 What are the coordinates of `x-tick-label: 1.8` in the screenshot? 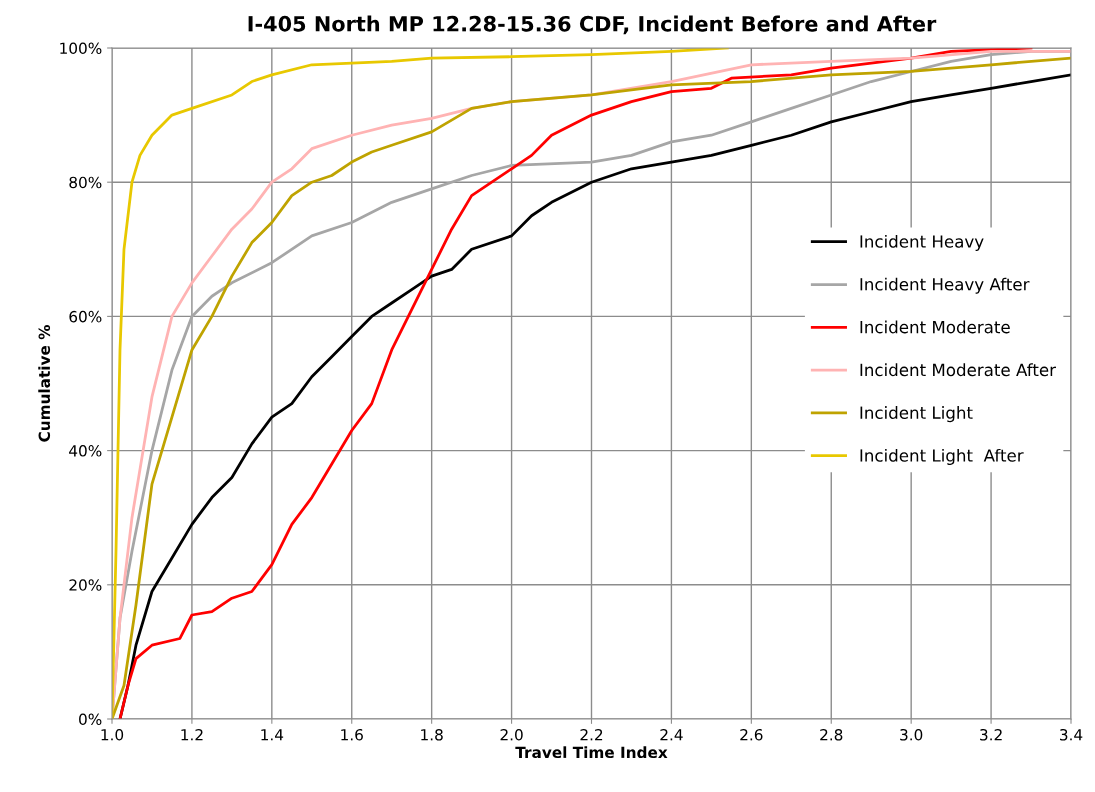 It's located at (432, 734).